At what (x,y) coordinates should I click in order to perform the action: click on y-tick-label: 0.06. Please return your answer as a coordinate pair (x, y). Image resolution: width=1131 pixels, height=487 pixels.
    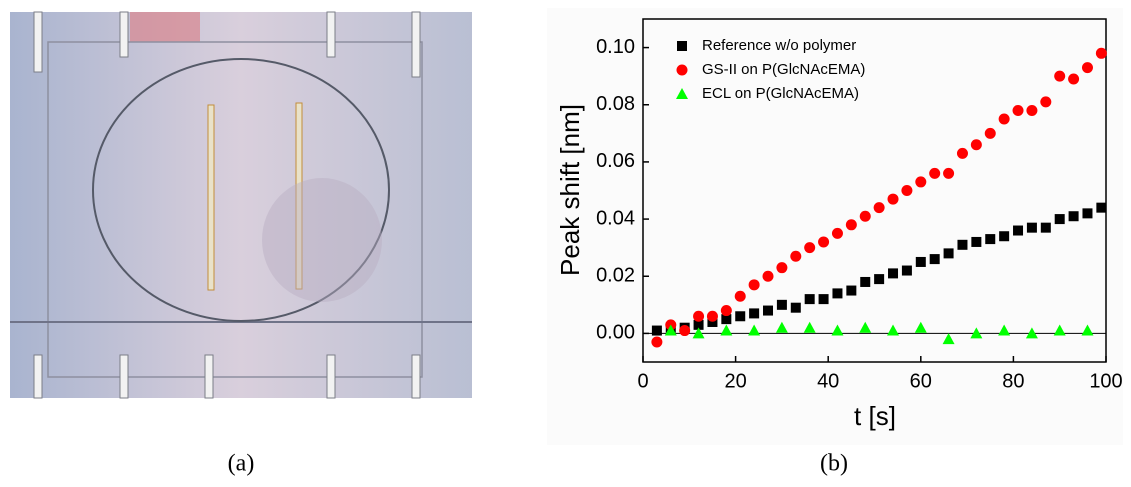
    Looking at the image, I should click on (615, 161).